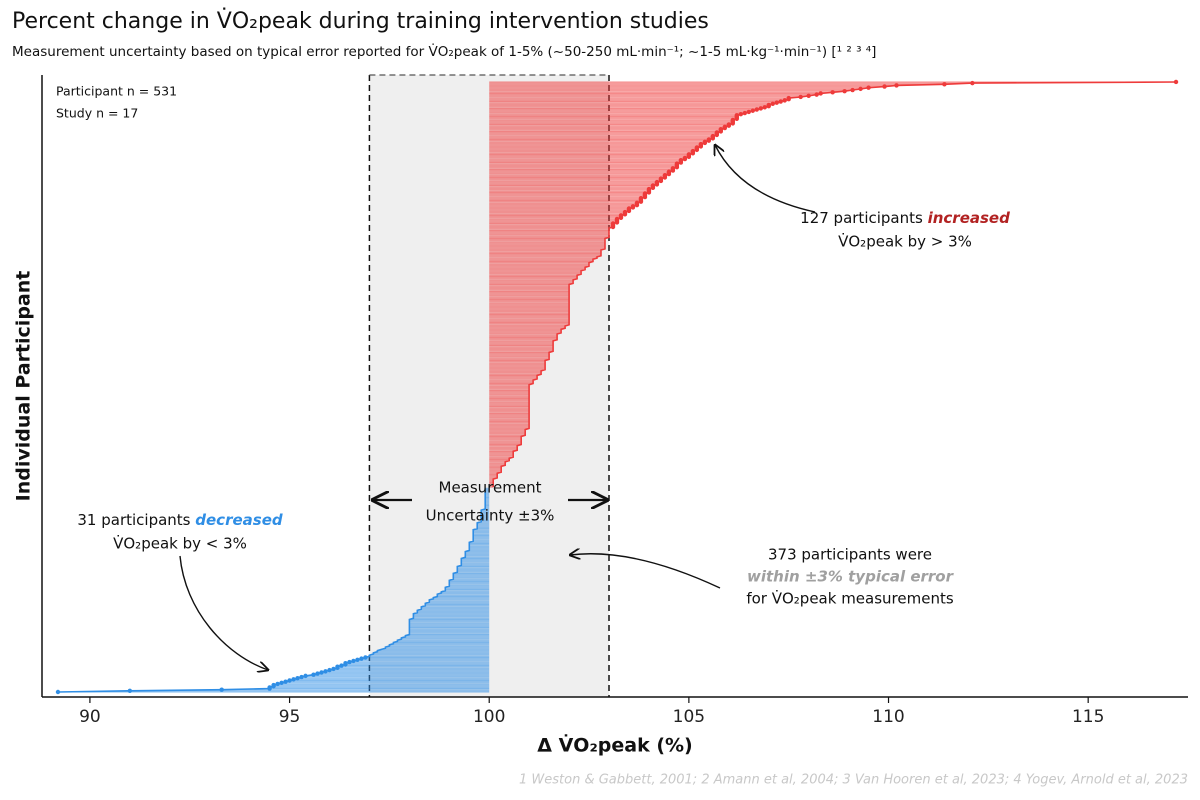  I want to click on annotation: for V̇O₂peak measurements, so click(850, 598).